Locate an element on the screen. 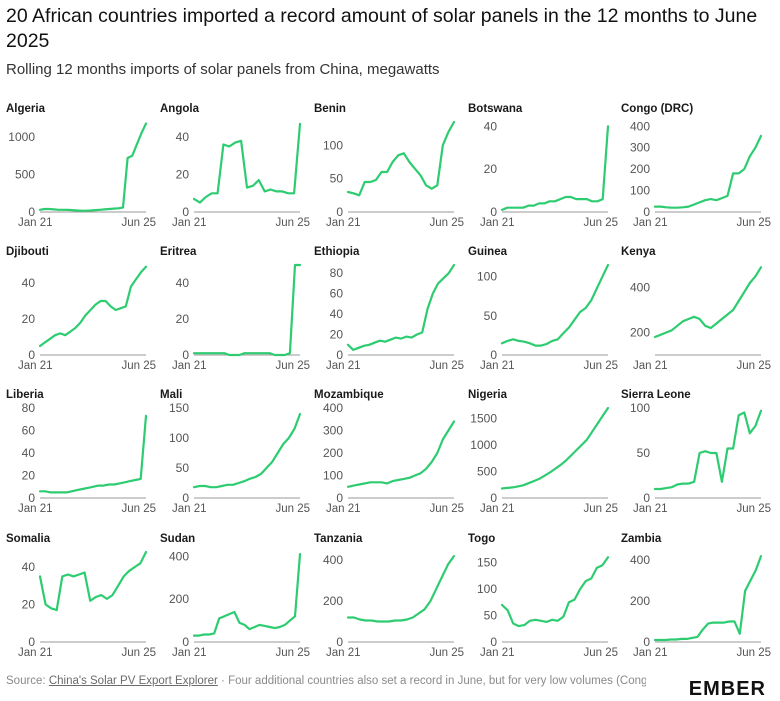 This screenshot has width=780, height=701. series-line-congo-drc is located at coordinates (708, 171).